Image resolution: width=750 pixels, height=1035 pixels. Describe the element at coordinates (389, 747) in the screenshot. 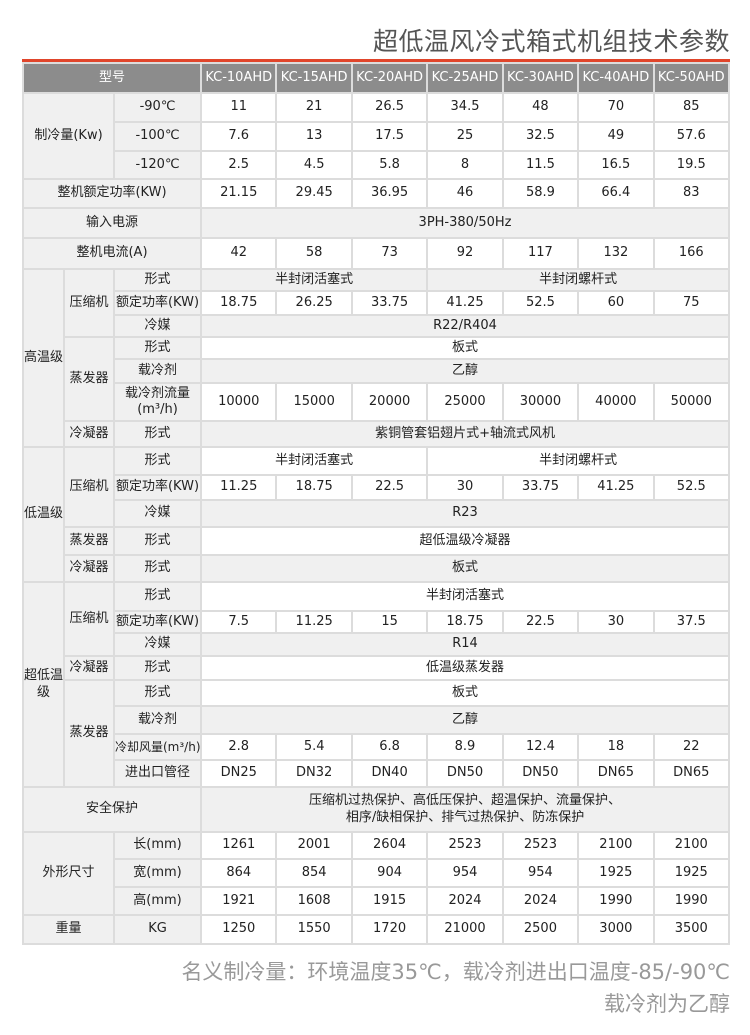

I see `value-cell: 6.8` at that location.